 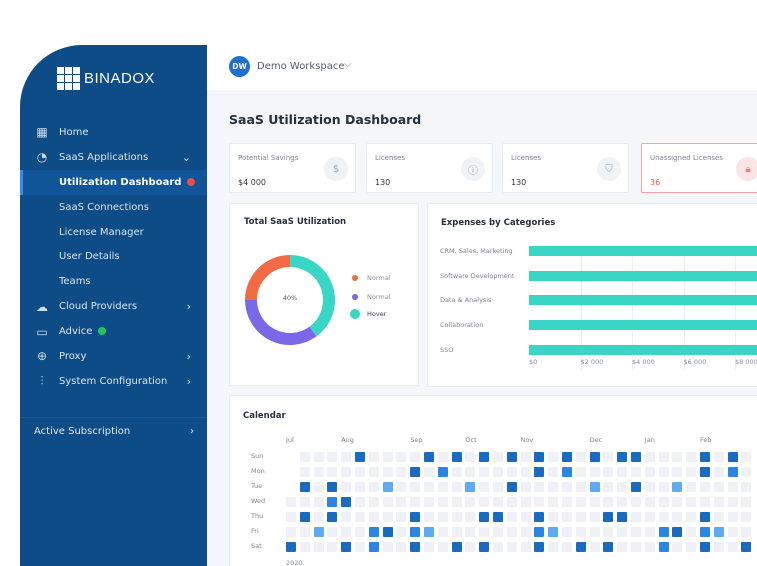 I want to click on sidebar-item-saas-connections: SaaS Connections, so click(x=113, y=207).